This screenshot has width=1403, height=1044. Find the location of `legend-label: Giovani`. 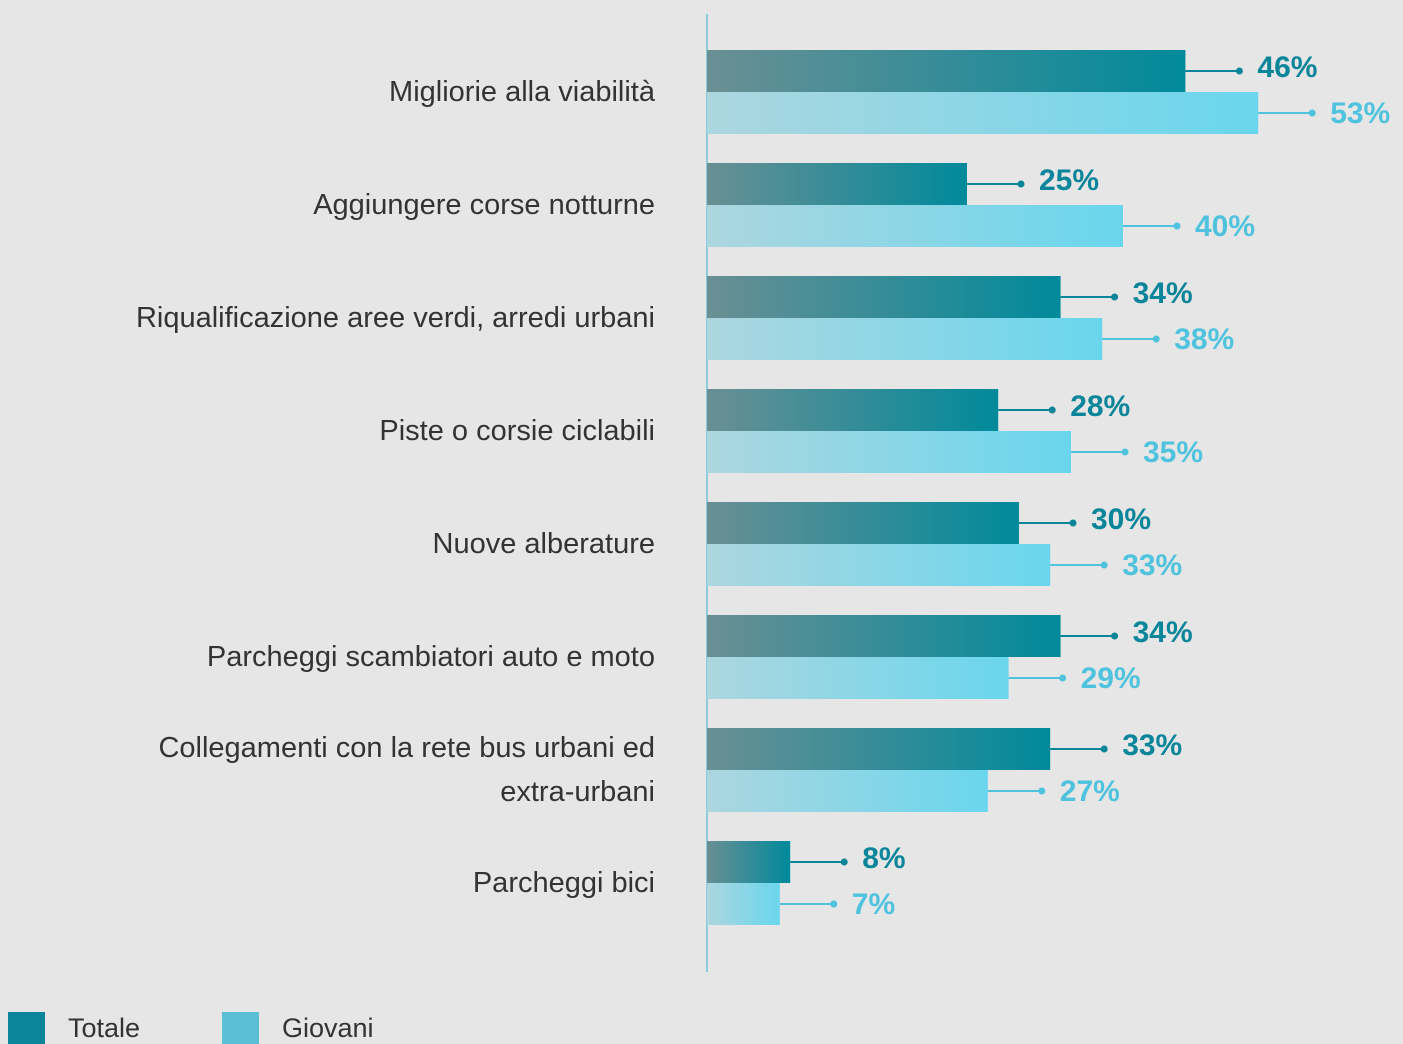

legend-label: Giovani is located at coordinates (328, 1028).